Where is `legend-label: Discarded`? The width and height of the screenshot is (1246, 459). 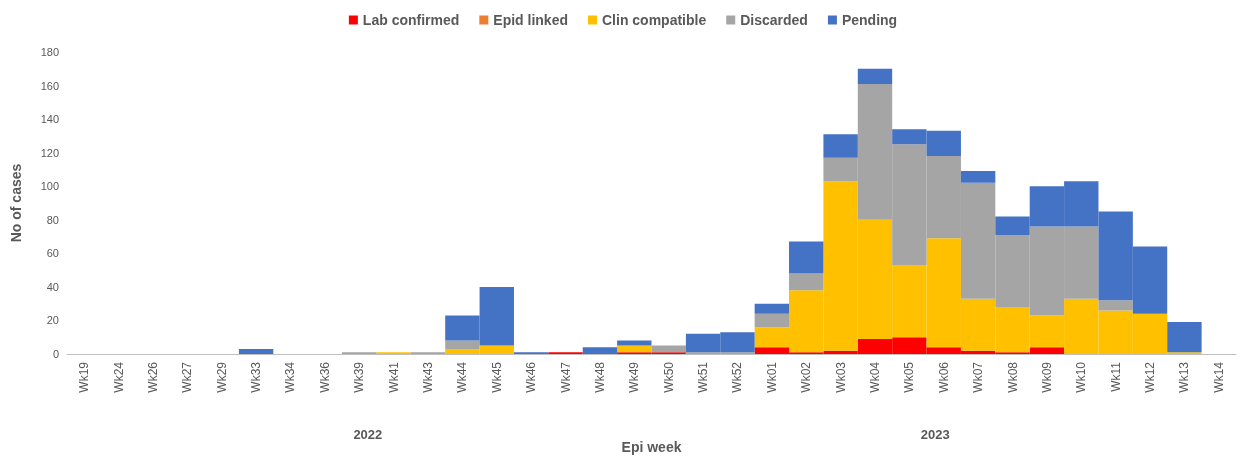 legend-label: Discarded is located at coordinates (774, 20).